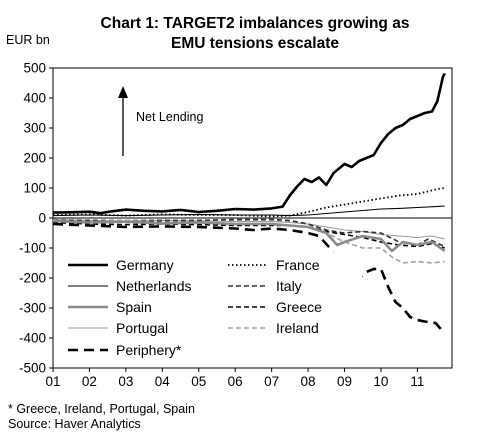  What do you see at coordinates (134, 307) in the screenshot?
I see `legend-label-spain: Spain` at bounding box center [134, 307].